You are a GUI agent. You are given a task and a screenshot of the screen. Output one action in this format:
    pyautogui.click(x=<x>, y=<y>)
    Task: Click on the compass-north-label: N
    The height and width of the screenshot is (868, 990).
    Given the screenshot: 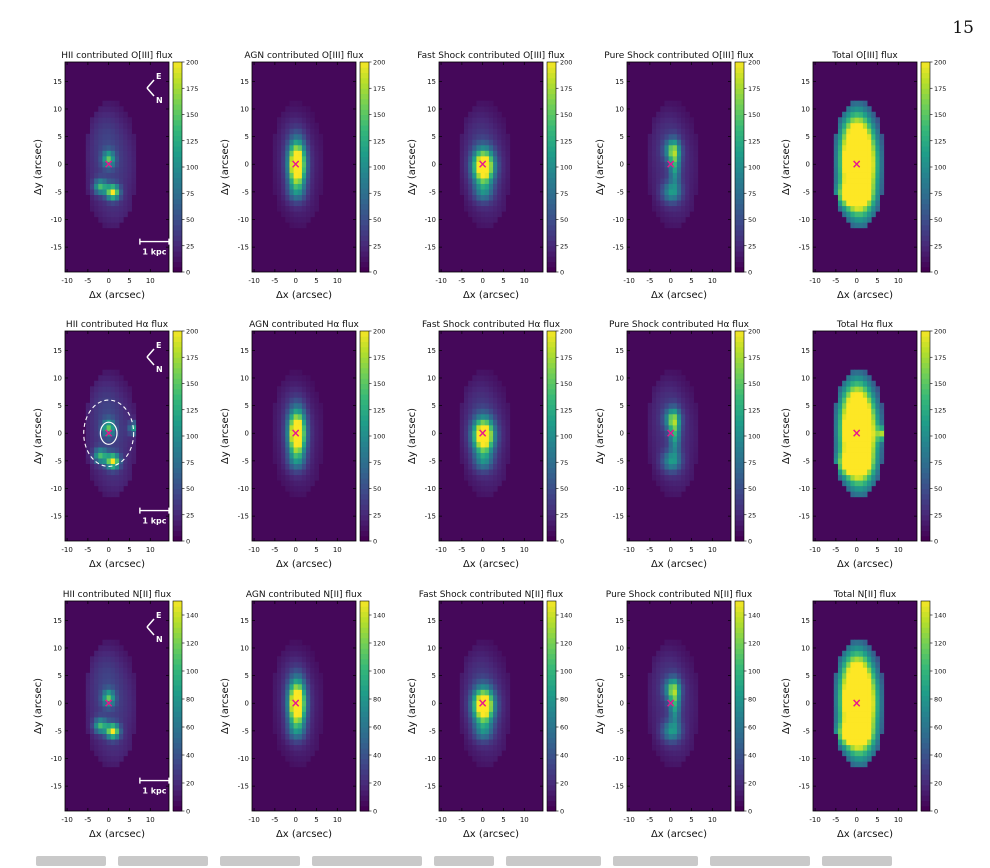 What is the action you would take?
    pyautogui.click(x=159, y=639)
    